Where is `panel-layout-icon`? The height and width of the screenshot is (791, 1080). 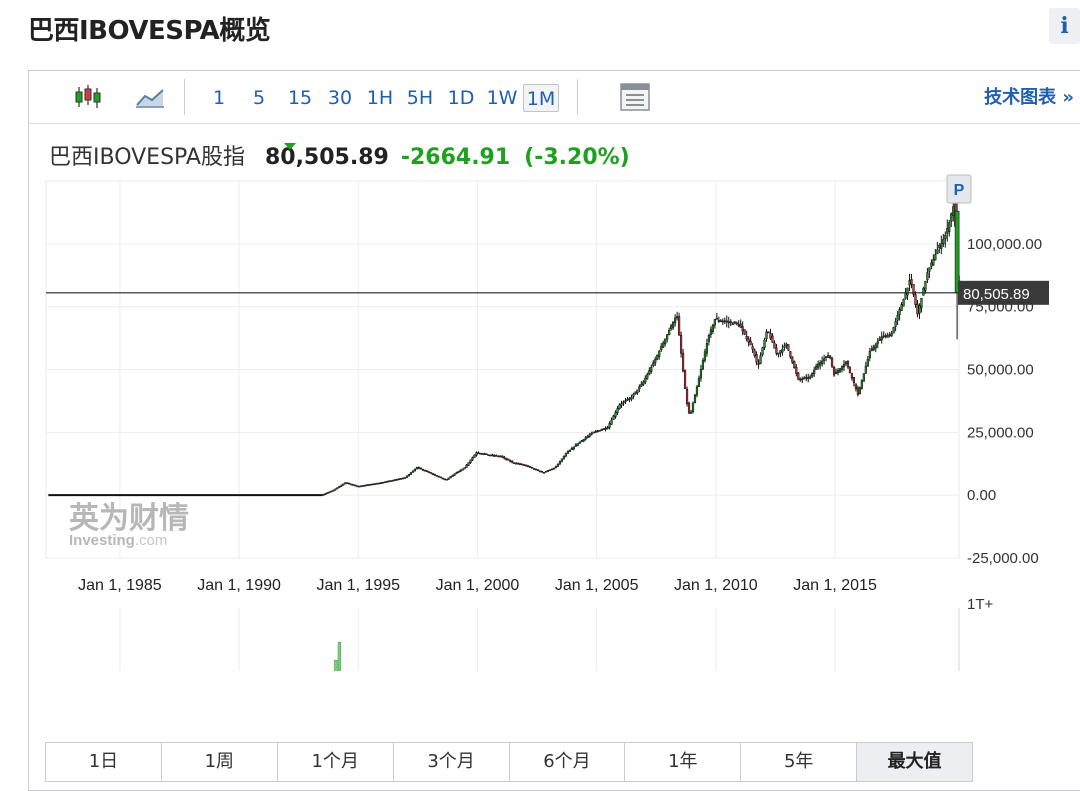 panel-layout-icon is located at coordinates (635, 97).